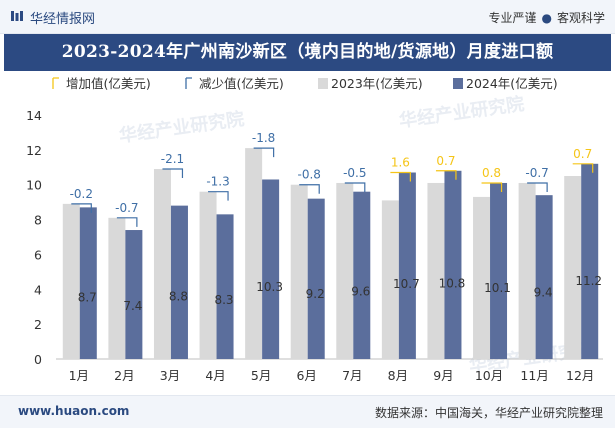 Image resolution: width=615 pixels, height=428 pixels. Describe the element at coordinates (241, 83) in the screenshot. I see `legend-label-2: 减少值(亿美元)` at that location.